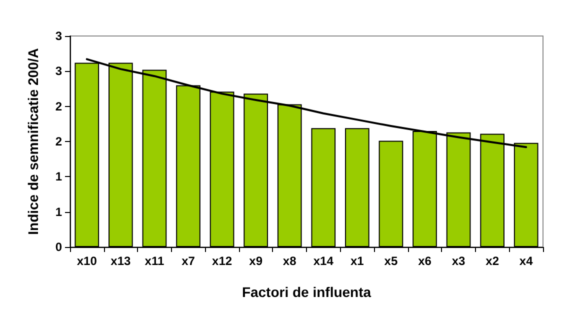 Image resolution: width=569 pixels, height=333 pixels. Describe the element at coordinates (289, 261) in the screenshot. I see `x-tick-label: x8` at that location.